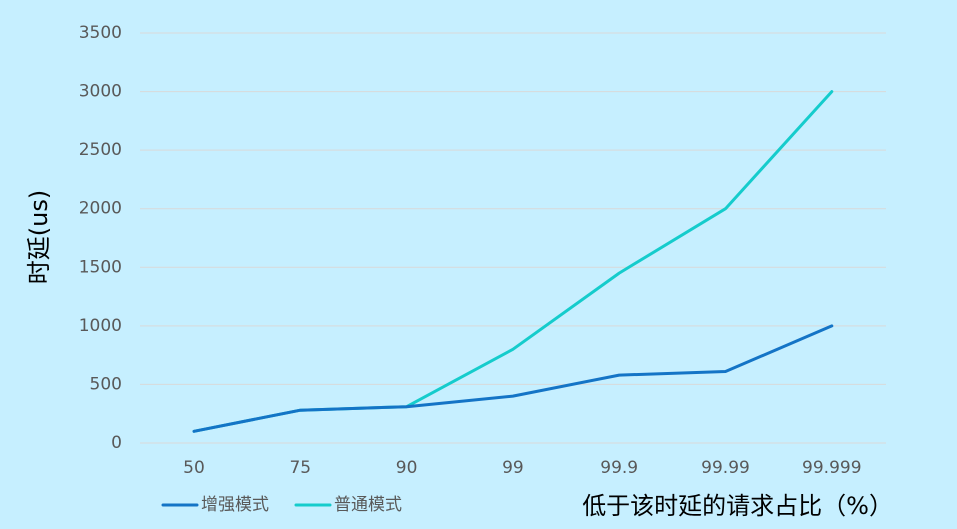  Describe the element at coordinates (281, 505) in the screenshot. I see `legend: 增强模式 普通模式` at that location.